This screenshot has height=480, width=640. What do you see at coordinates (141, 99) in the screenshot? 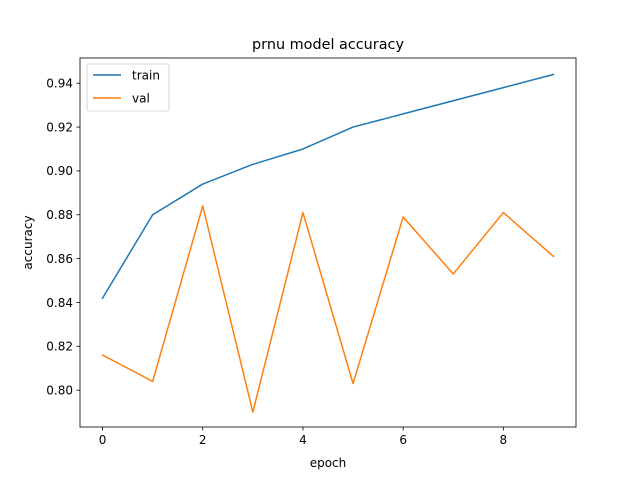
I see `legend-label-val: val` at bounding box center [141, 99].